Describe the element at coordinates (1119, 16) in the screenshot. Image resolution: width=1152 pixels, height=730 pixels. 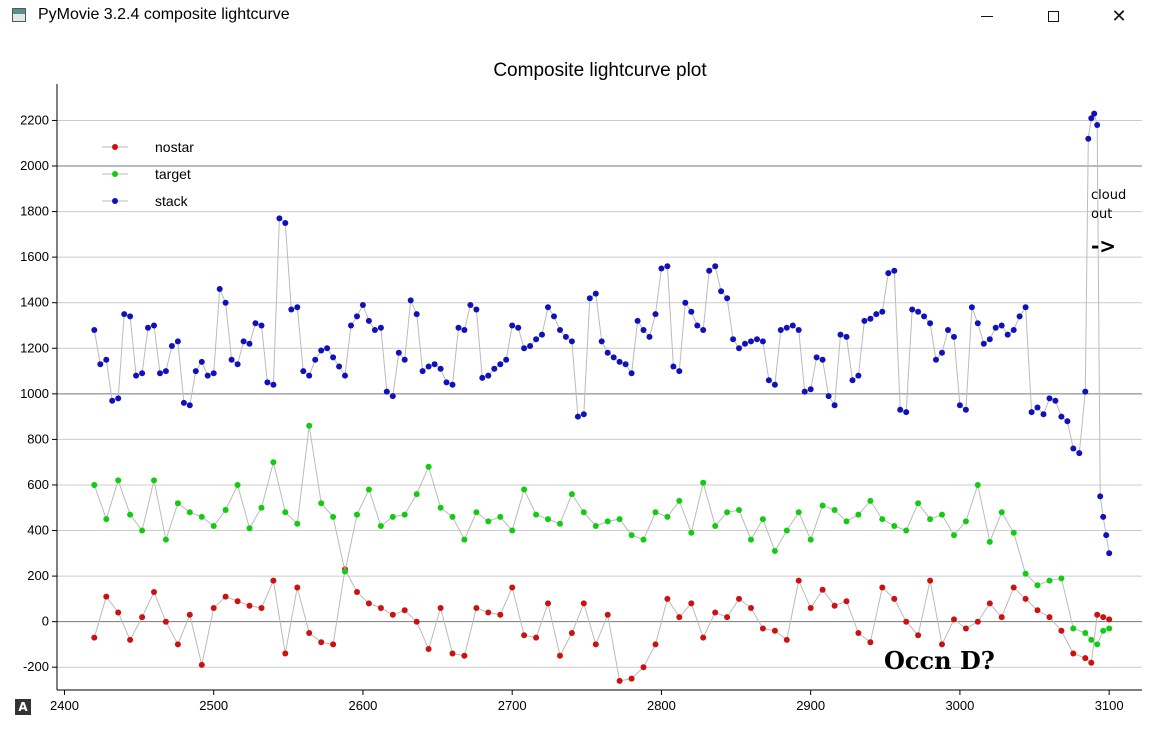
I see `close-button: ✕` at that location.